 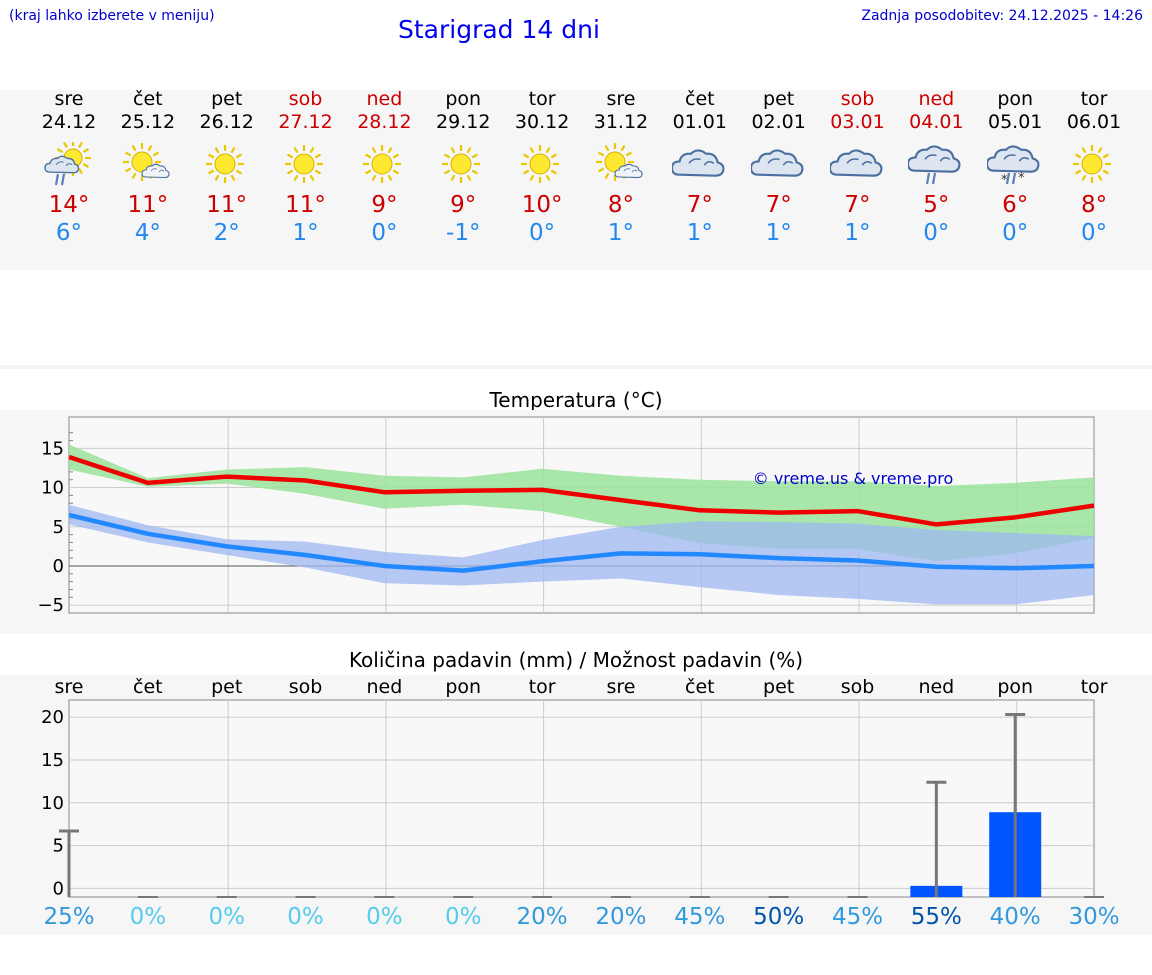 What do you see at coordinates (148, 122) in the screenshot?
I see `day-date: 25.12` at bounding box center [148, 122].